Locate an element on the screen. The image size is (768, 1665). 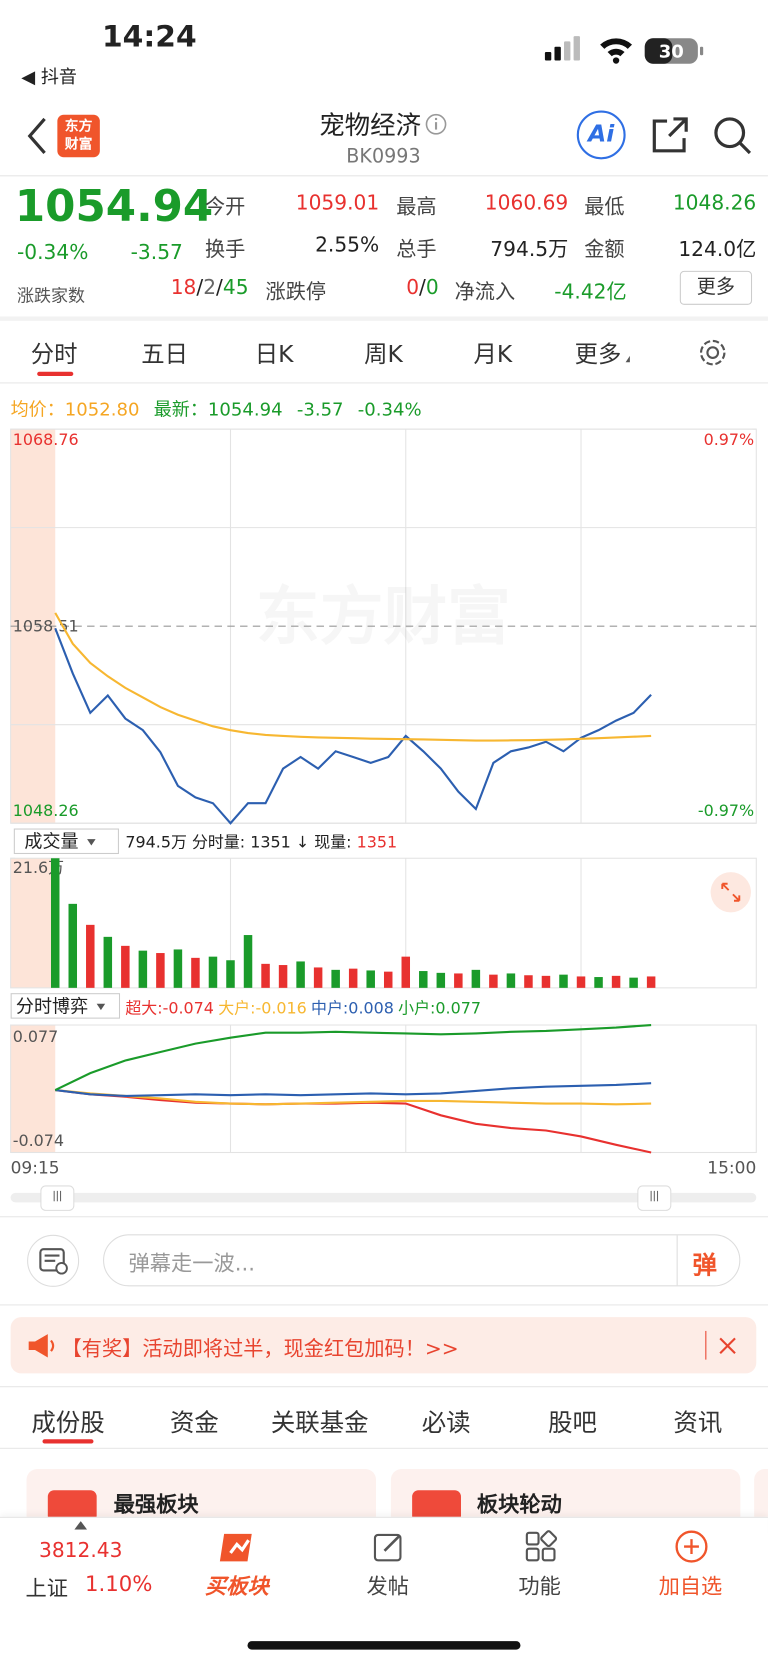
logo-text: 财富 is located at coordinates (78, 145).